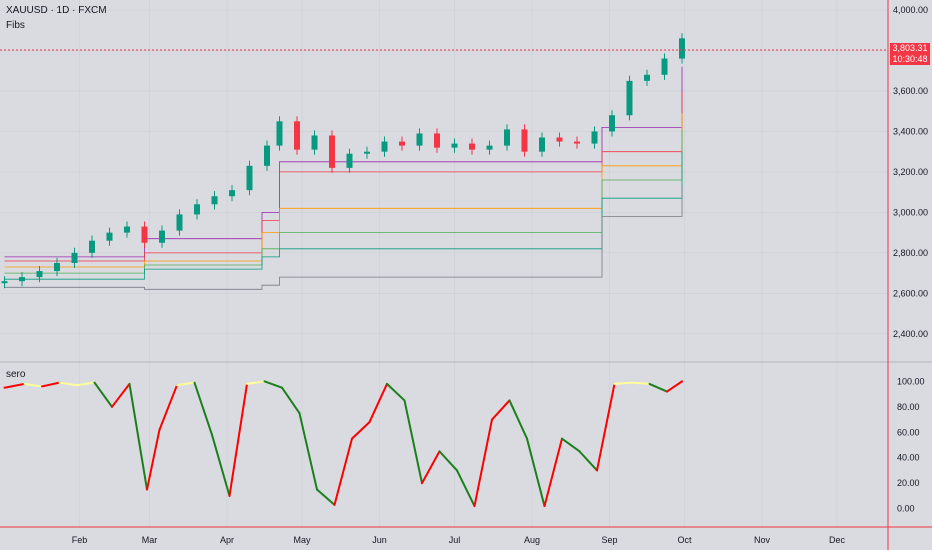  I want to click on time-tick-label: Oct, so click(684, 540).